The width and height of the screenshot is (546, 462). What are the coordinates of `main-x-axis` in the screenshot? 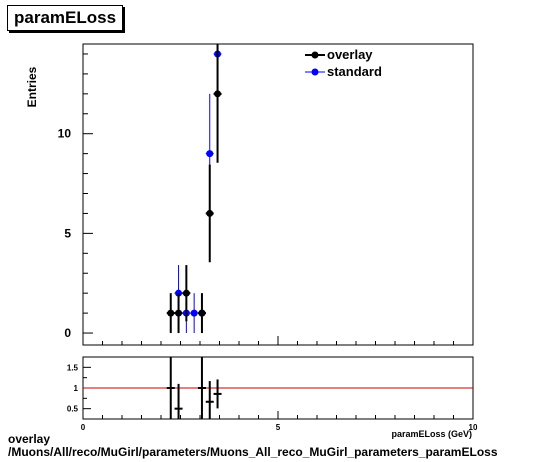 It's located at (278, 340).